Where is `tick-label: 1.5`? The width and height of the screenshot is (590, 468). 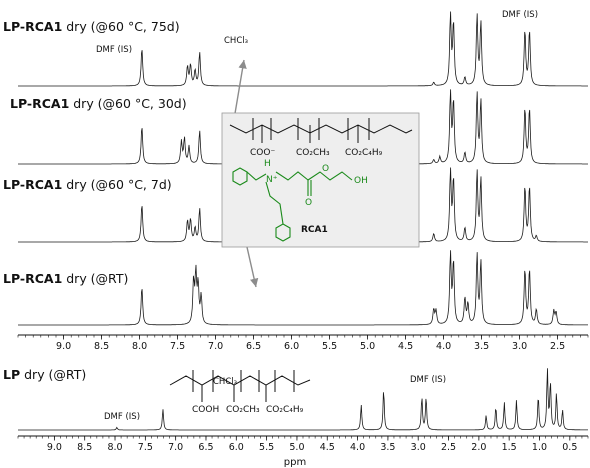 tick-label: 1.5 is located at coordinates (509, 447).